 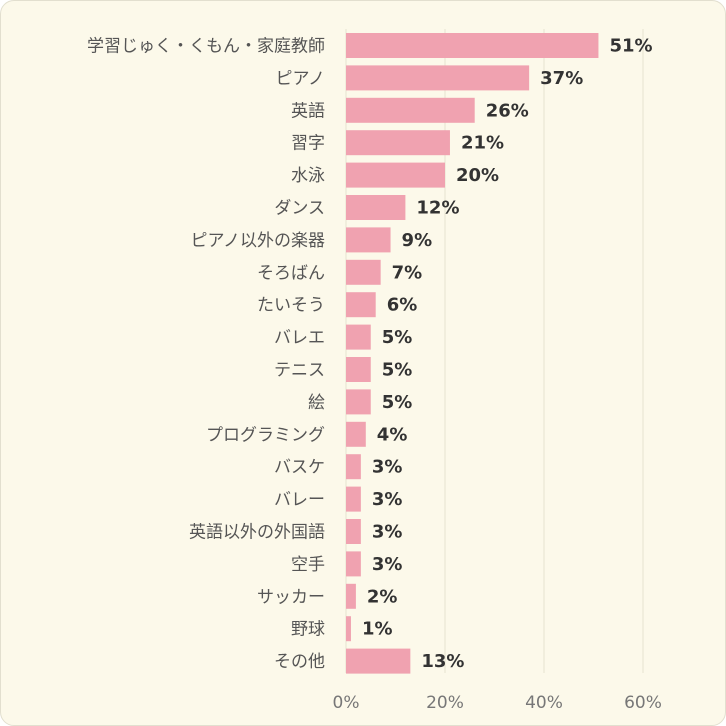 I want to click on data-label: 6%, so click(x=402, y=305).